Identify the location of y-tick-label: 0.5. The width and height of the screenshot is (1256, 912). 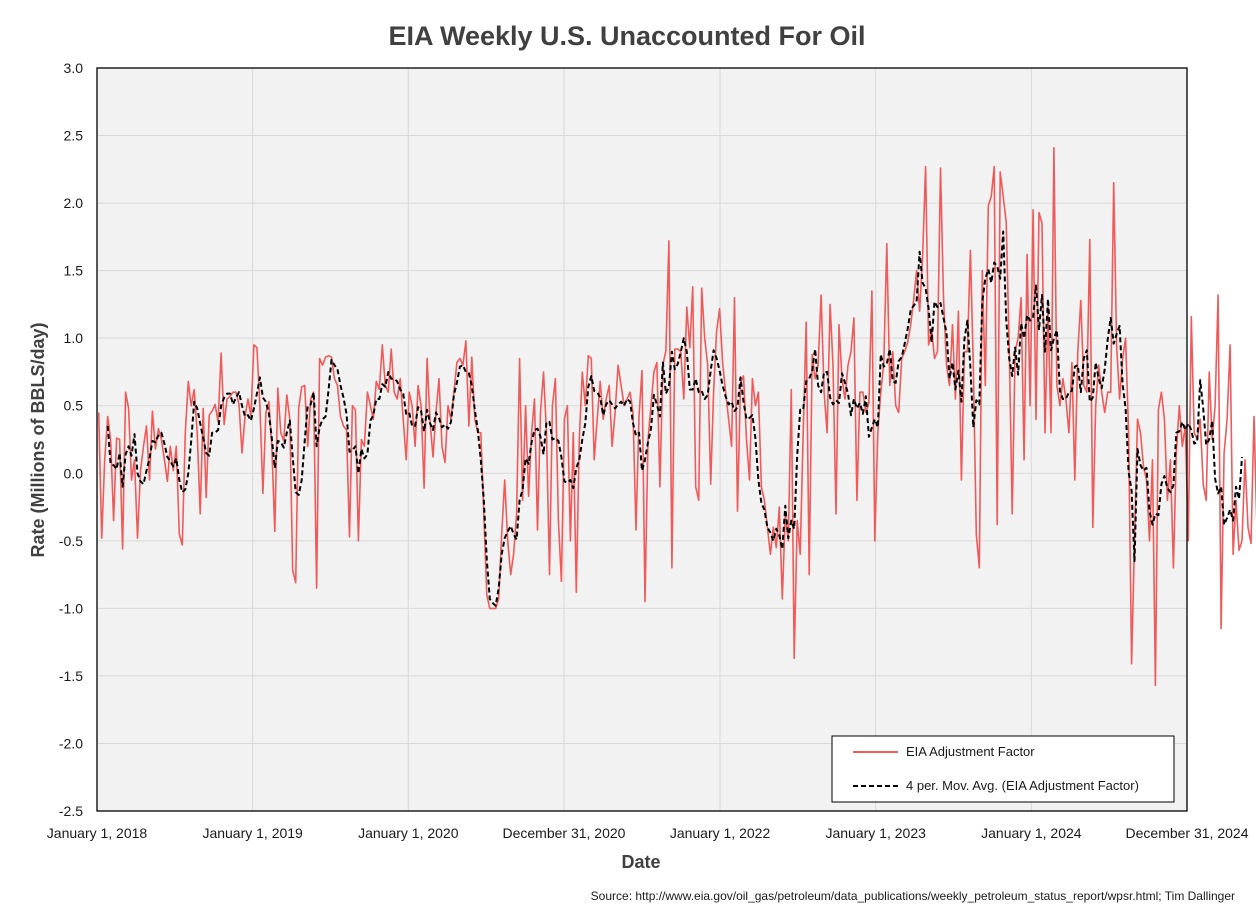
(74, 406).